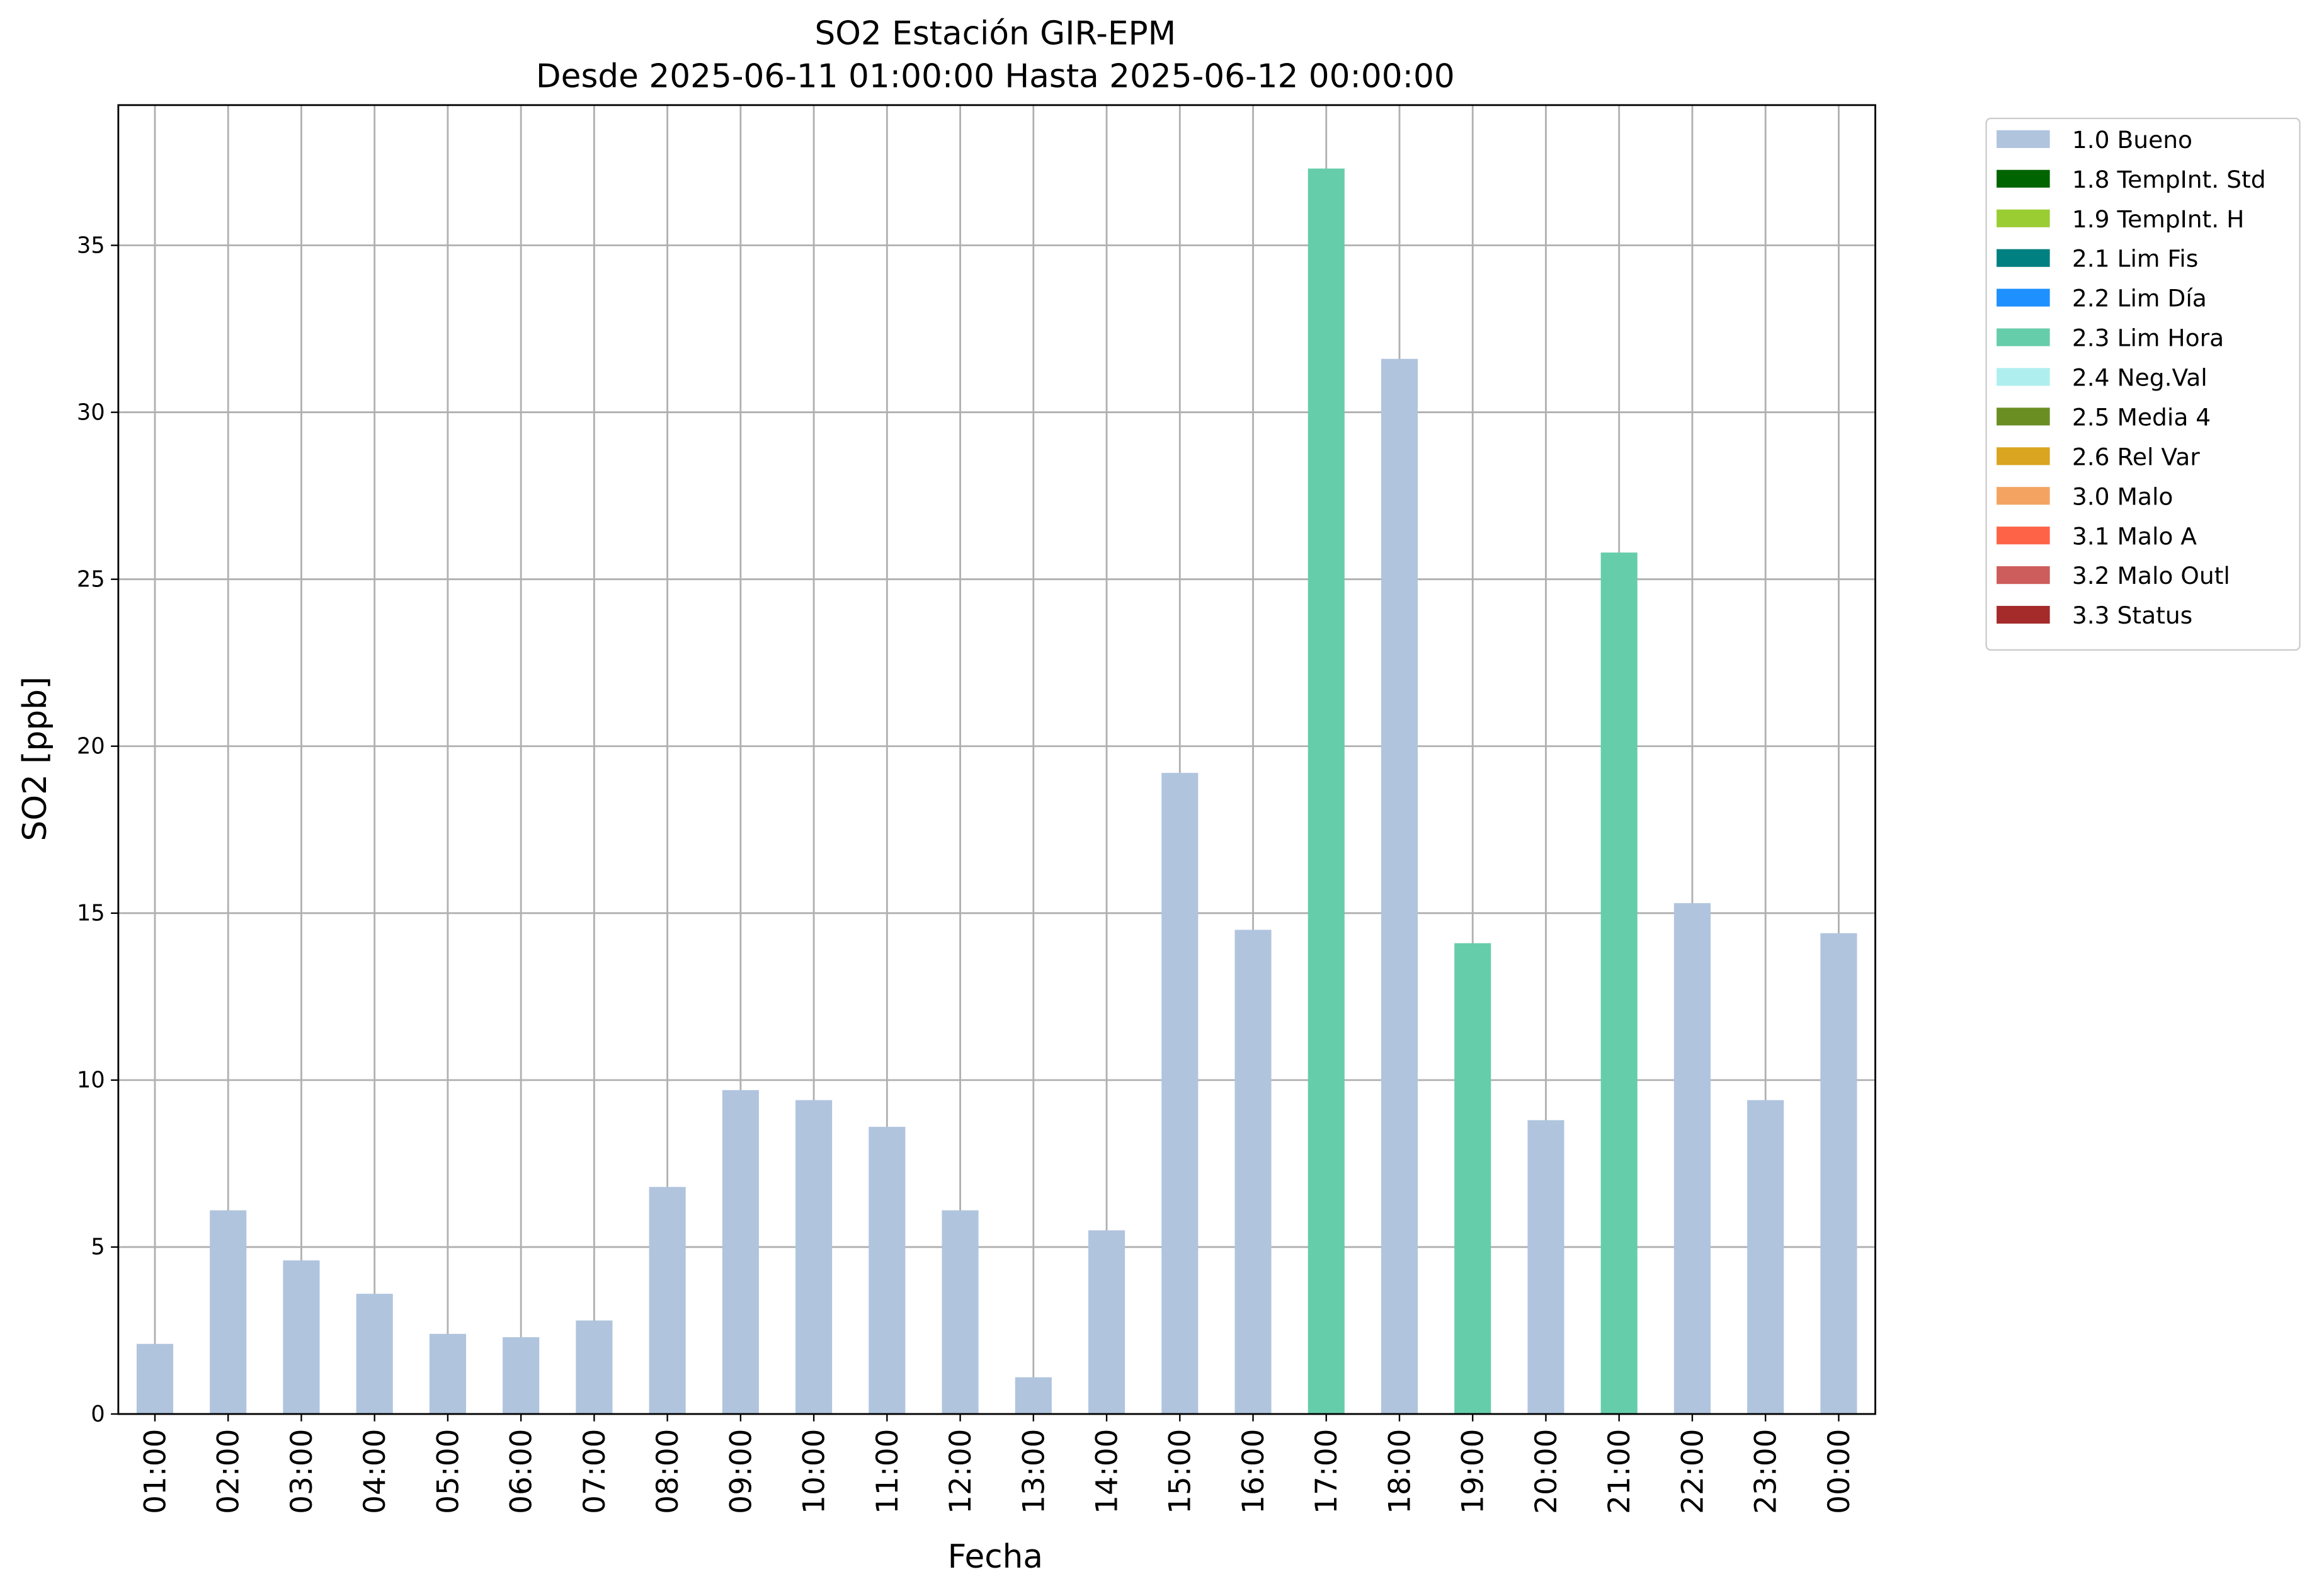 The width and height of the screenshot is (2319, 1596). I want to click on x-tick-label: 06:00, so click(521, 1471).